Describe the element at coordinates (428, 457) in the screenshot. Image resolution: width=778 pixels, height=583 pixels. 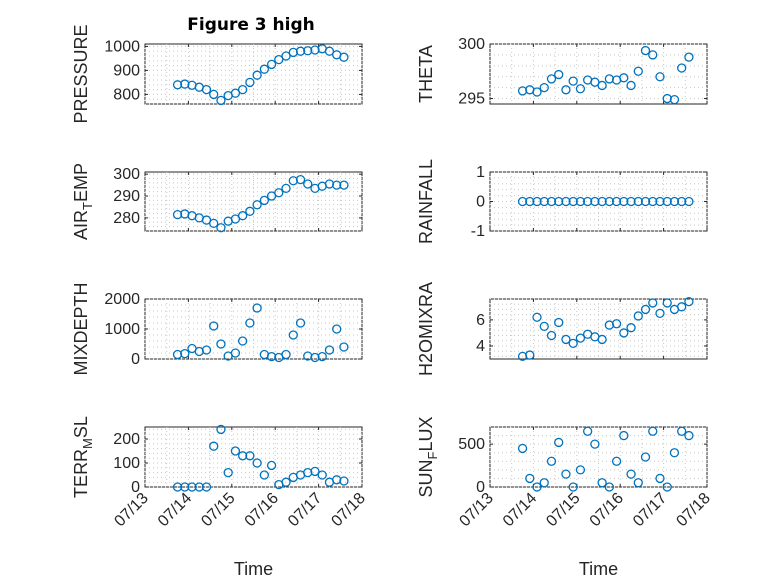
I see `y-axis-label: SUNFLUX` at that location.